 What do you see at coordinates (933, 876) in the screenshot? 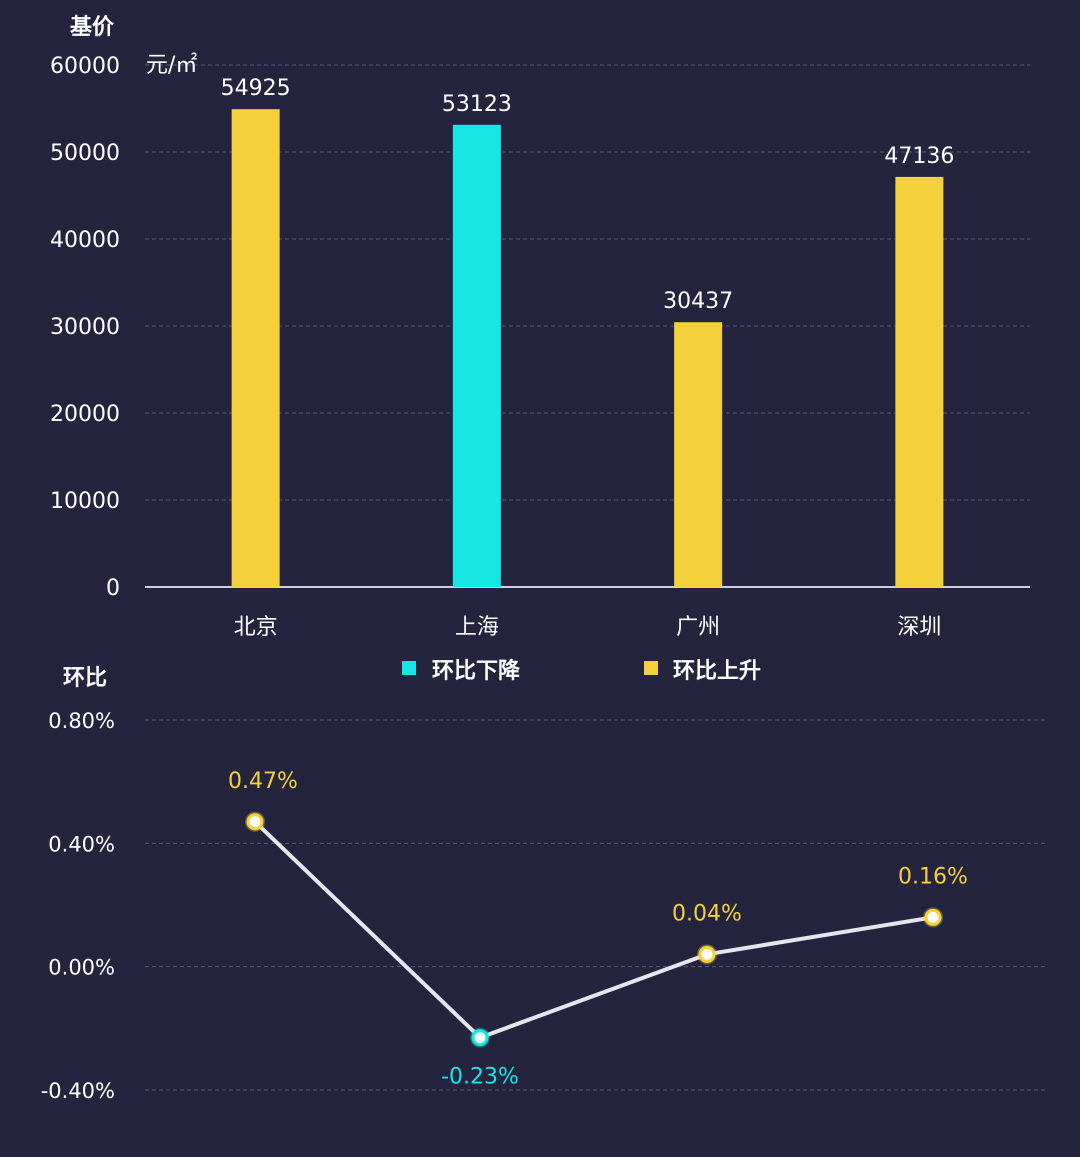
I see `line-value-label: 0.16%` at bounding box center [933, 876].